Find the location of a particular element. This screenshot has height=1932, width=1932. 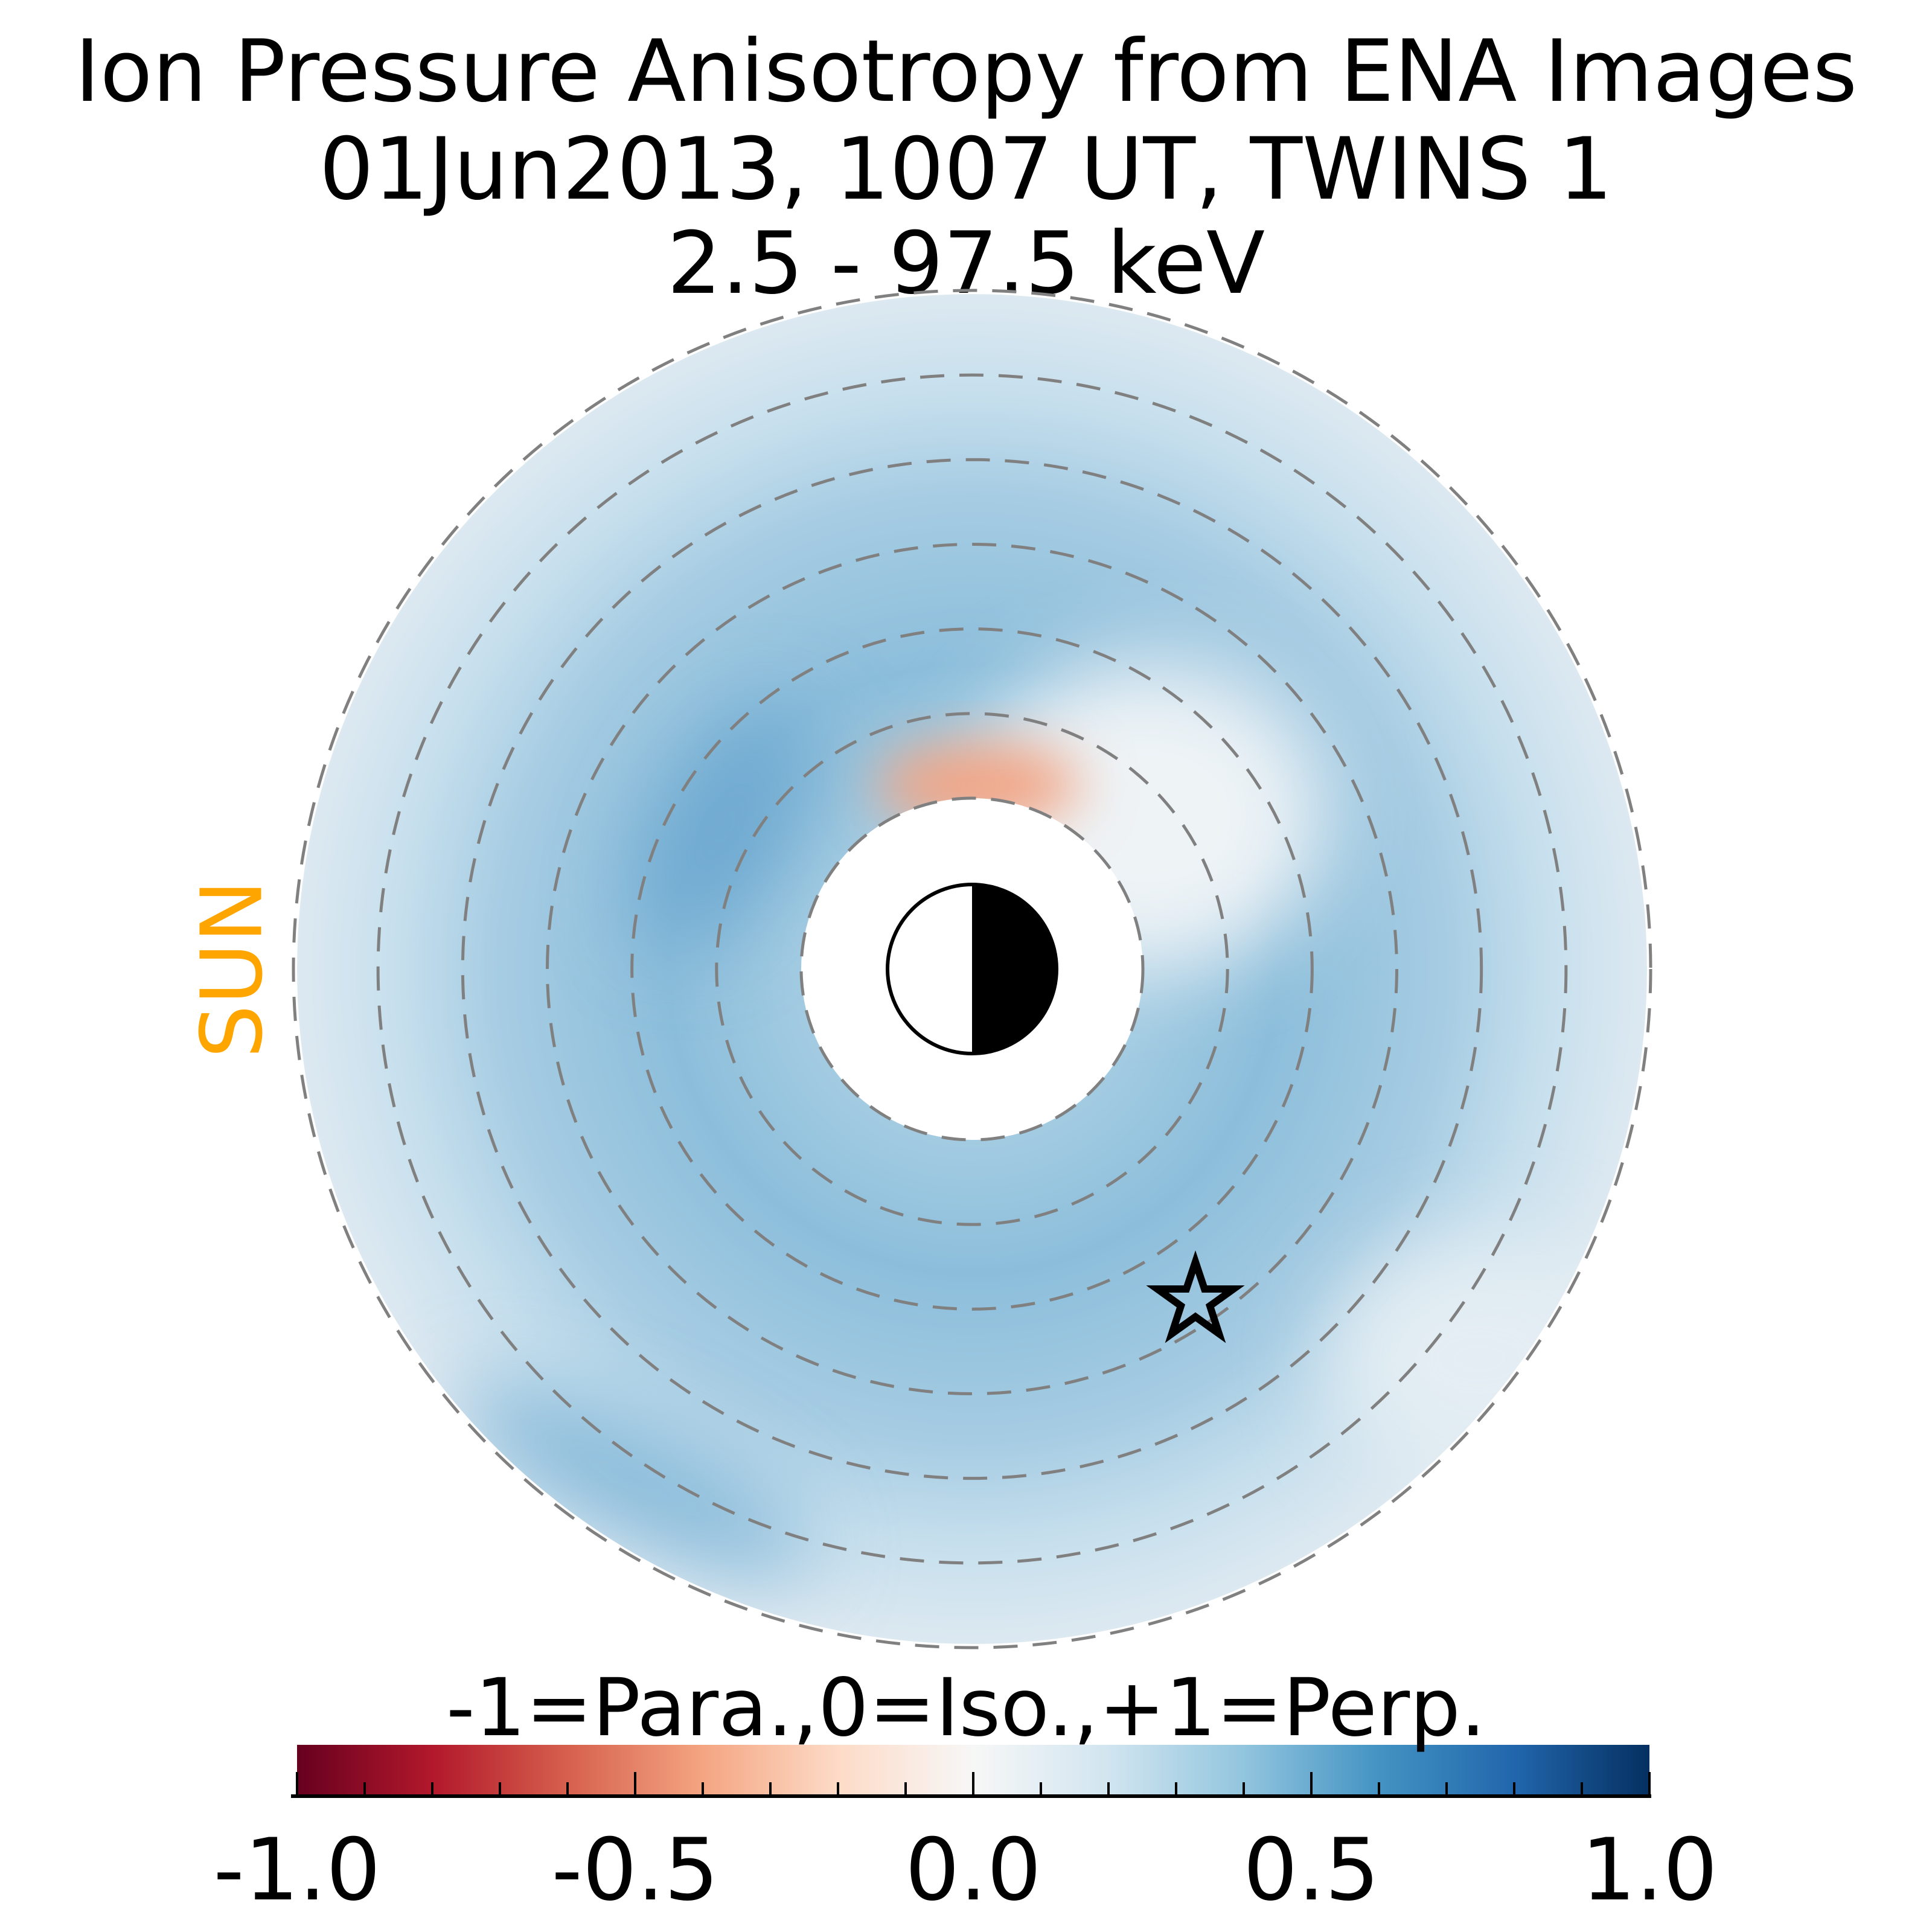

dashed-ring is located at coordinates (972, 969).